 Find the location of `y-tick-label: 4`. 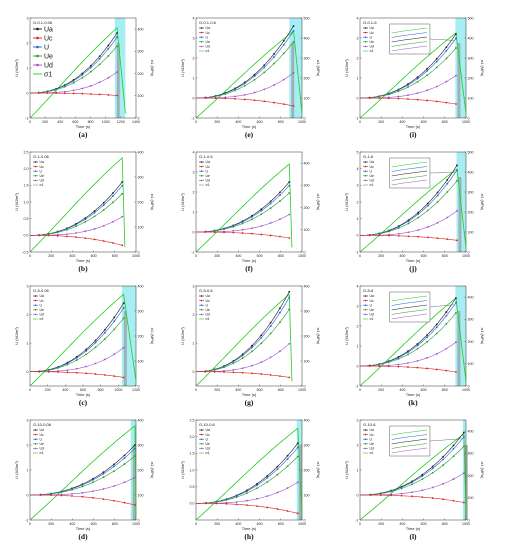

y-tick-label: 4 is located at coordinates (194, 18).